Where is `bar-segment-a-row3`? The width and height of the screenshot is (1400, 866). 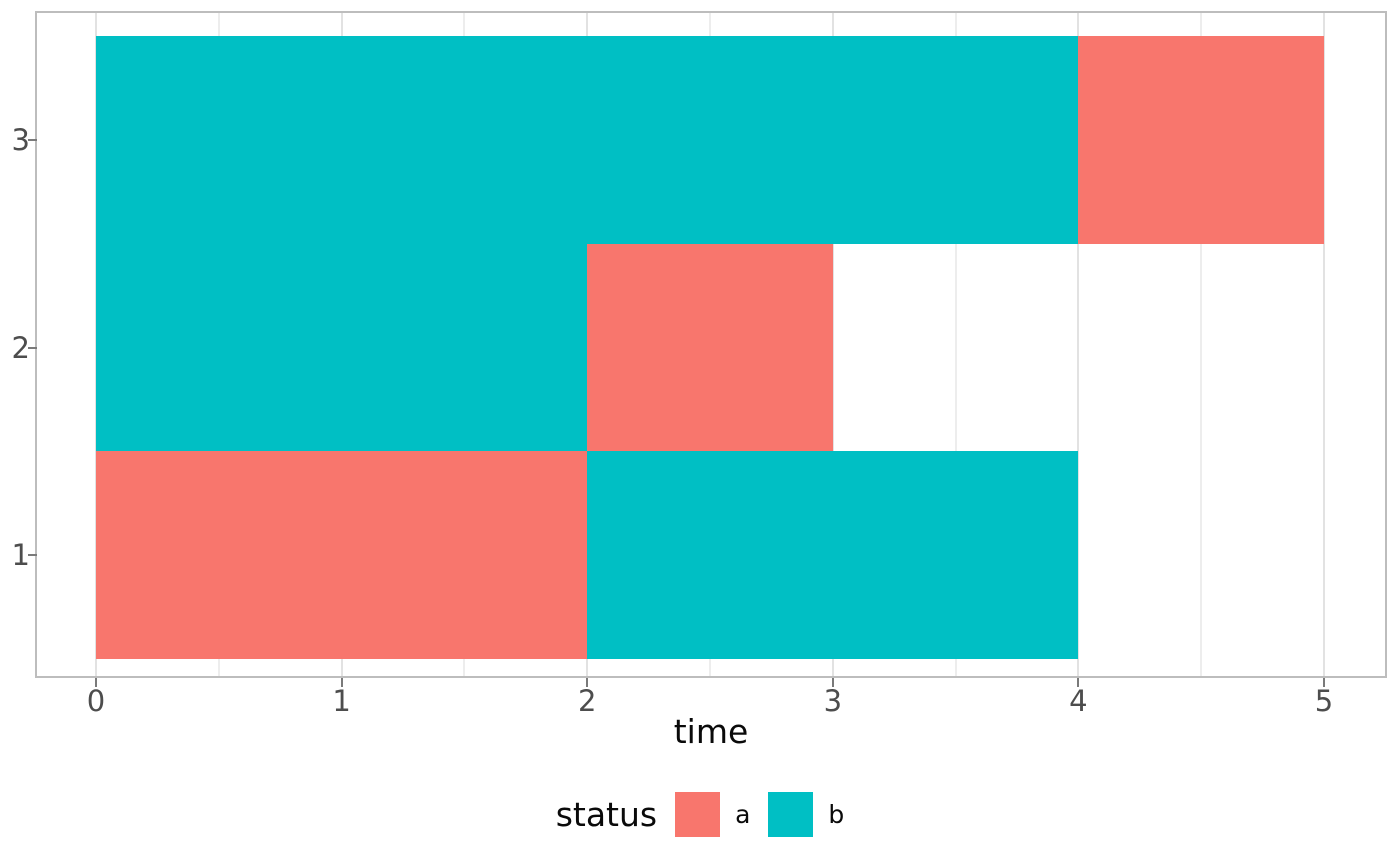 bar-segment-a-row3 is located at coordinates (1201, 140).